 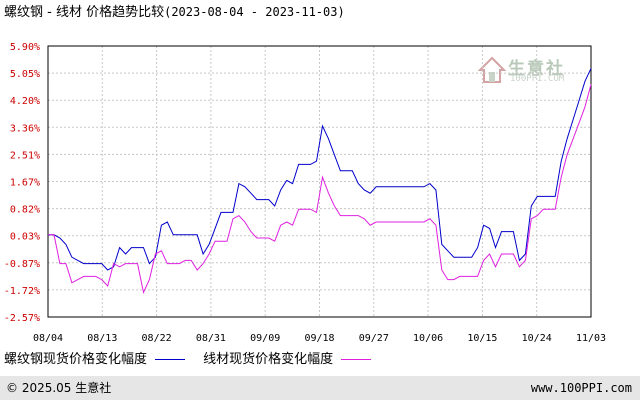 What do you see at coordinates (22, 318) in the screenshot?
I see `y-tick-label: -2.57%` at bounding box center [22, 318].